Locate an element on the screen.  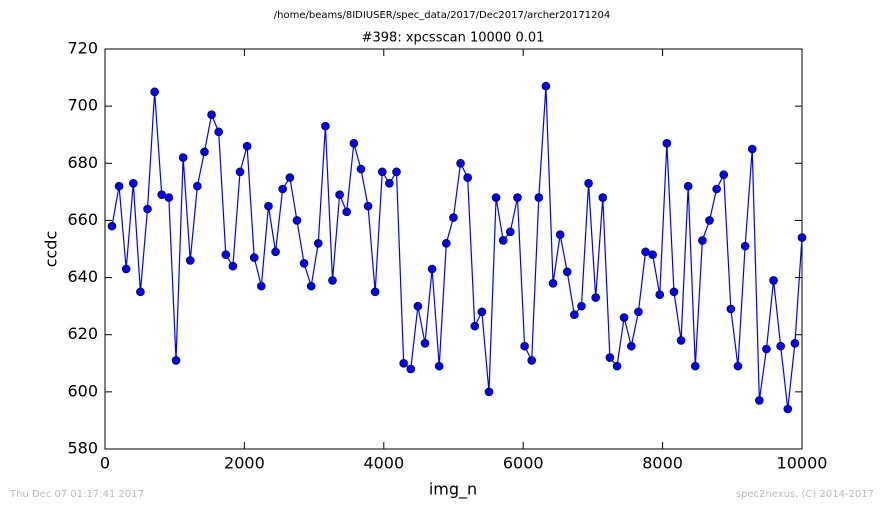
x-tick-label: 10000 is located at coordinates (802, 463).